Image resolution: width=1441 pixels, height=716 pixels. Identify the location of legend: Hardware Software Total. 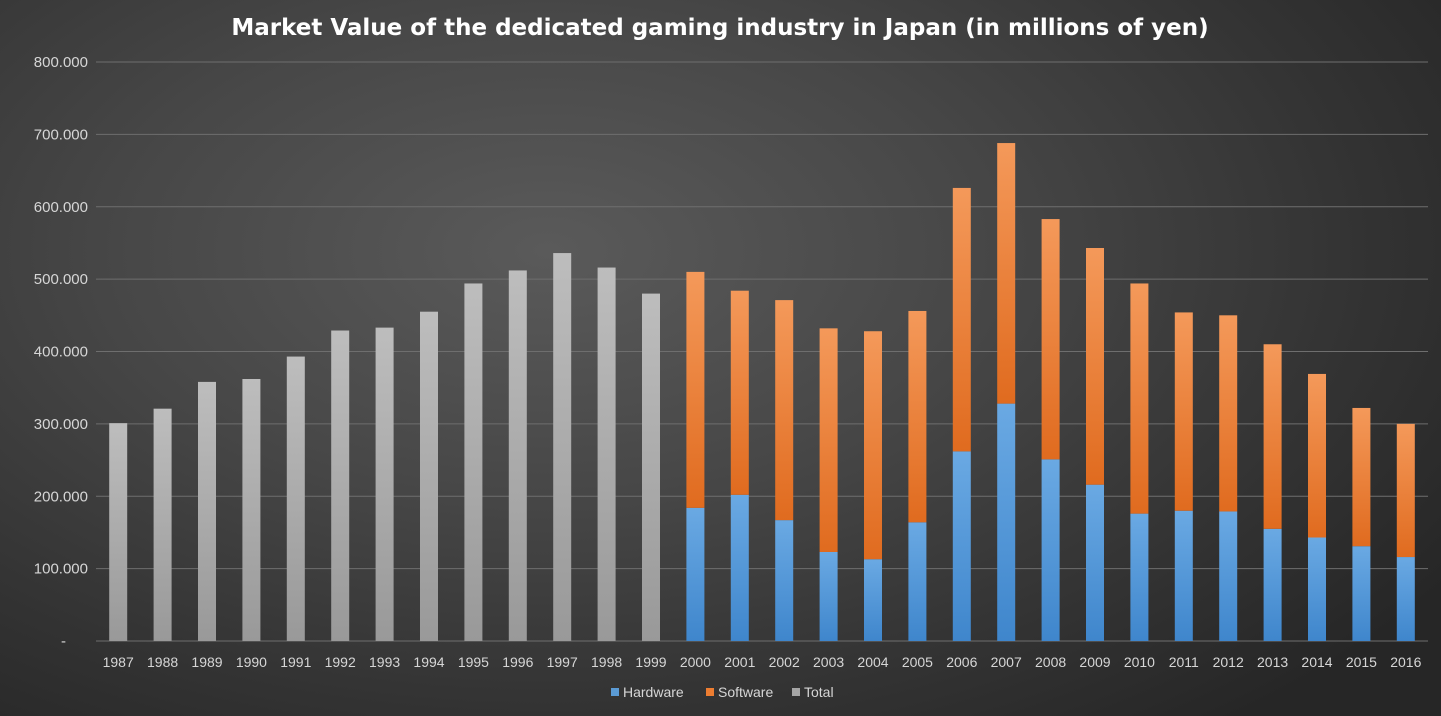
(722, 692).